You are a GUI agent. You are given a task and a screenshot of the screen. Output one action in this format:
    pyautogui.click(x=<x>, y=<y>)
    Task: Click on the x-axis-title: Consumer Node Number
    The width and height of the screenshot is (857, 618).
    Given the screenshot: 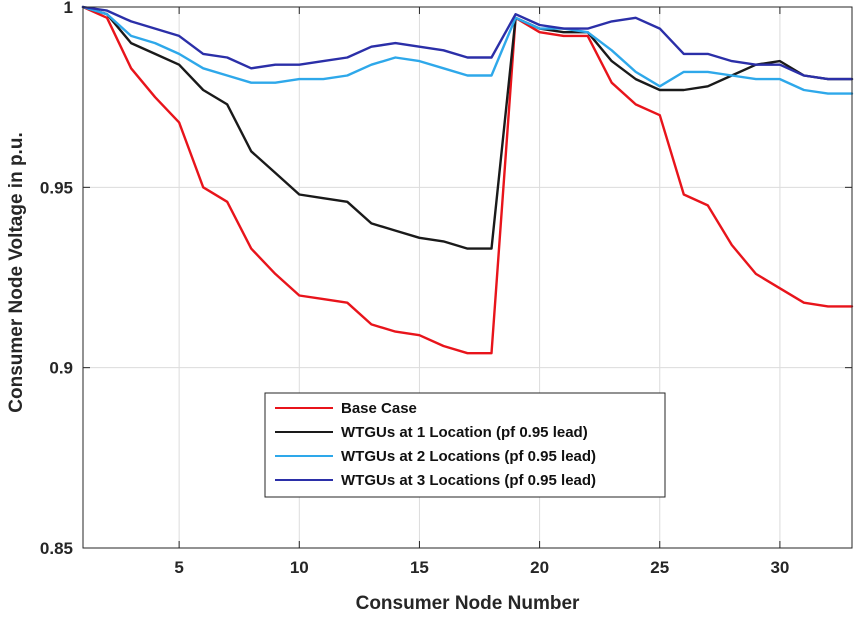 What is the action you would take?
    pyautogui.click(x=468, y=603)
    